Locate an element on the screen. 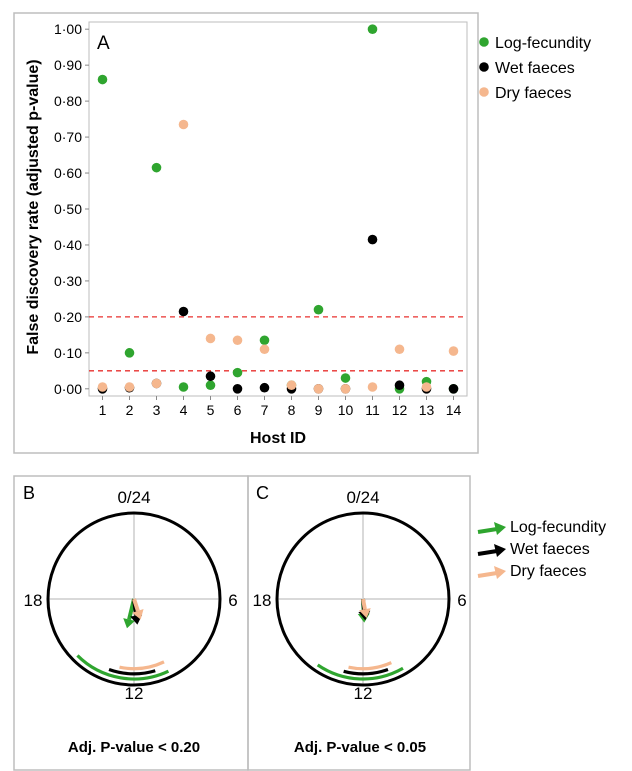  panel-b-clock is located at coordinates (134, 599).